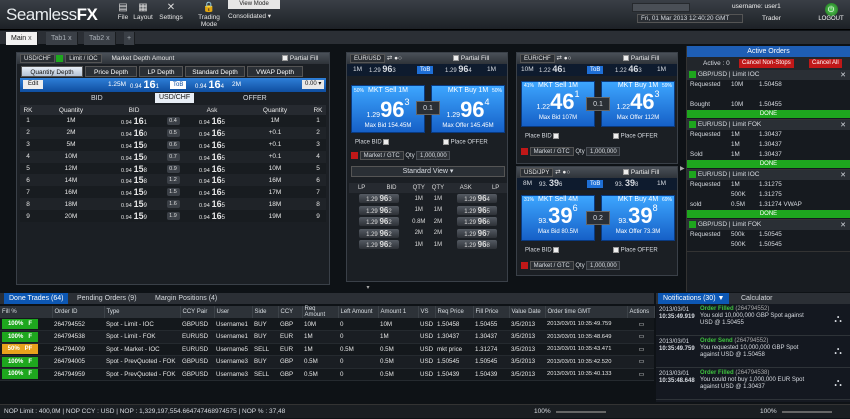  I want to click on usdjpy-sell-button: MKT Sell 4M 31% 93.396 Max Bid 80.5M, so click(558, 218).